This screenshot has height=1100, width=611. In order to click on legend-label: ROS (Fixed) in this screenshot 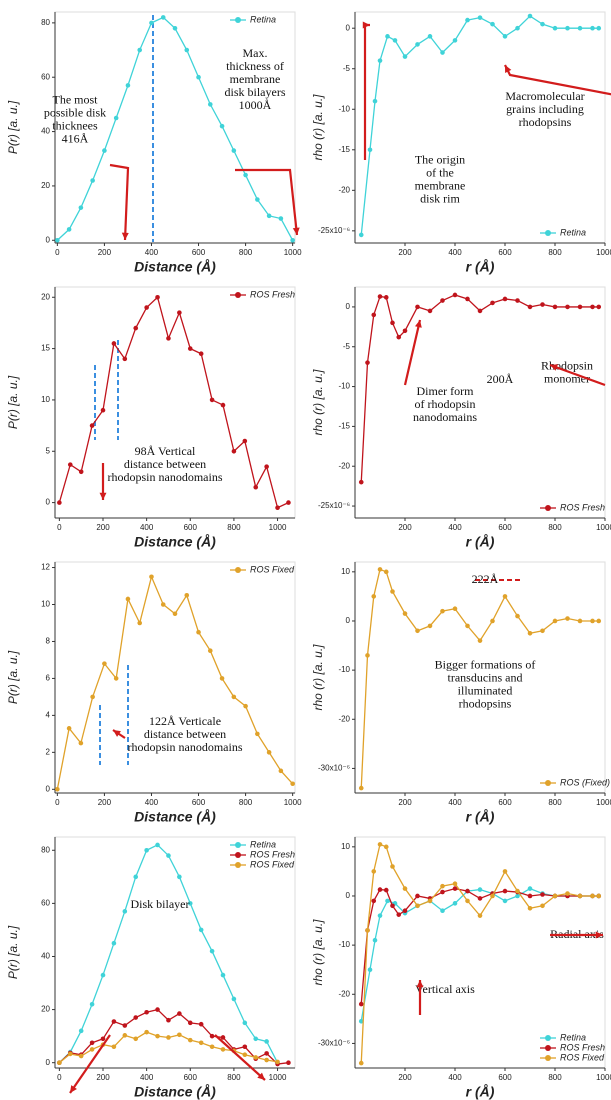, I will do `click(585, 782)`.